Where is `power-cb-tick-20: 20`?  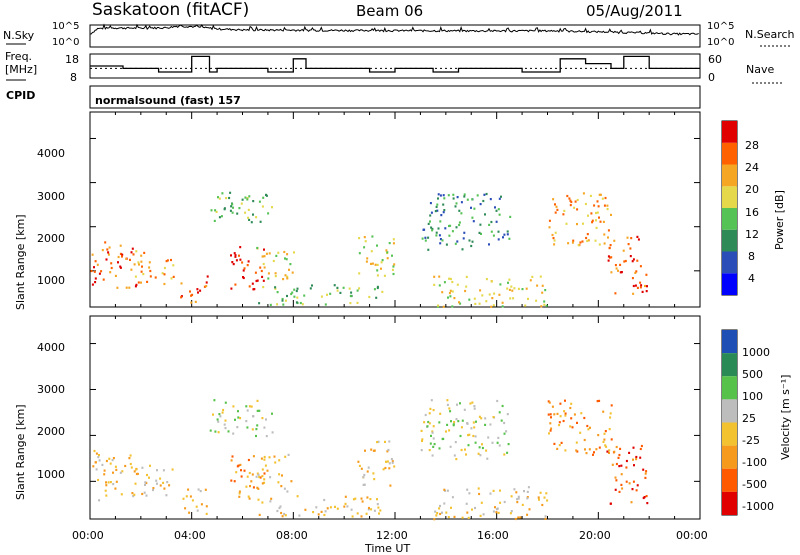
power-cb-tick-20: 20 is located at coordinates (752, 189).